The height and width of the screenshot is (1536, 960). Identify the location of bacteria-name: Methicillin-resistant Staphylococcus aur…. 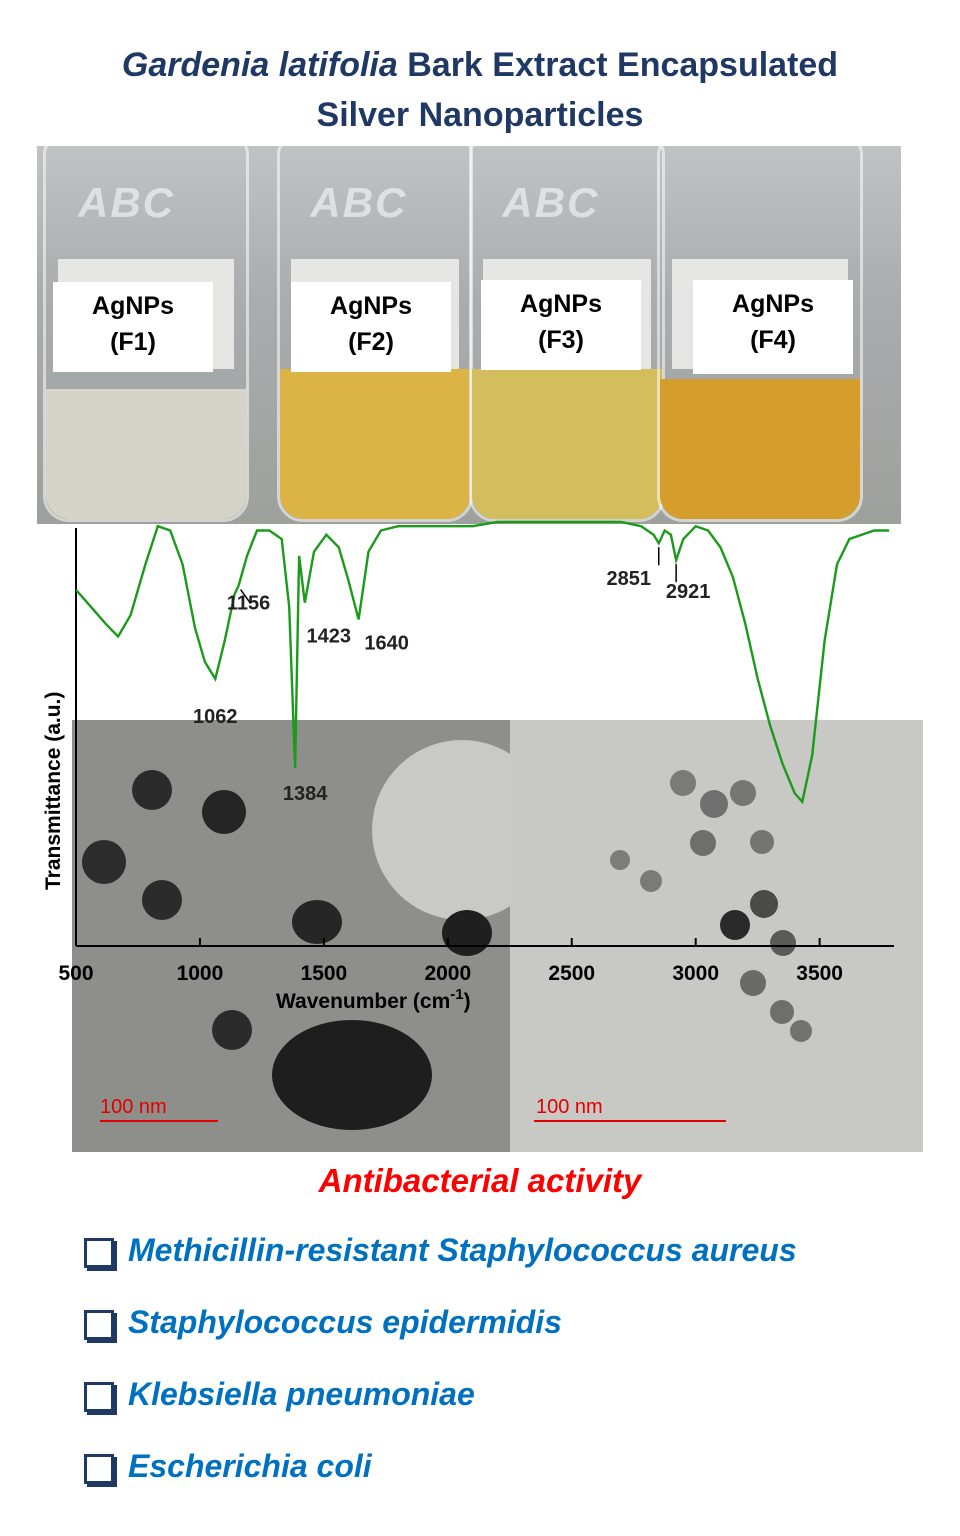
(462, 1250).